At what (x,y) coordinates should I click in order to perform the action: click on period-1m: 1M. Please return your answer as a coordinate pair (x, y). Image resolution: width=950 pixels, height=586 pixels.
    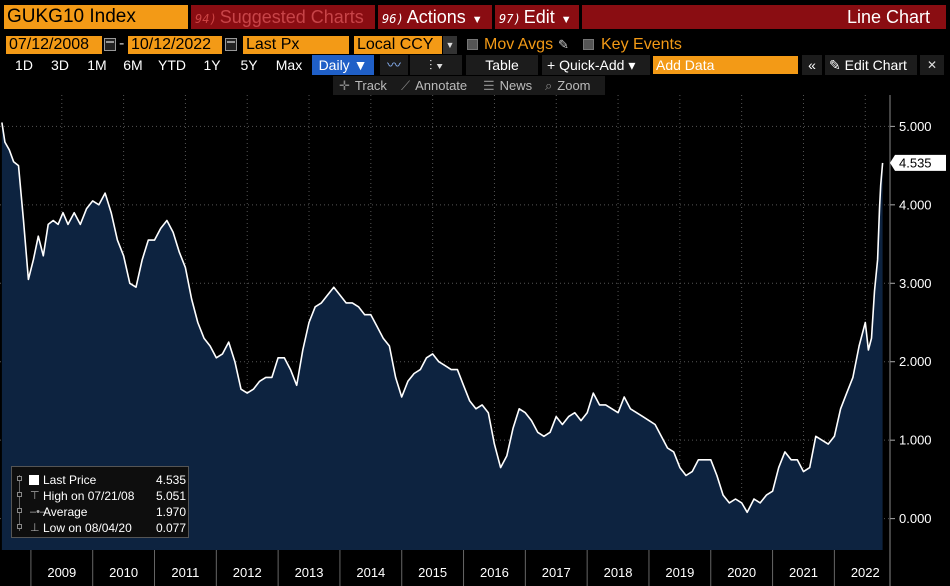
    Looking at the image, I should click on (97, 65).